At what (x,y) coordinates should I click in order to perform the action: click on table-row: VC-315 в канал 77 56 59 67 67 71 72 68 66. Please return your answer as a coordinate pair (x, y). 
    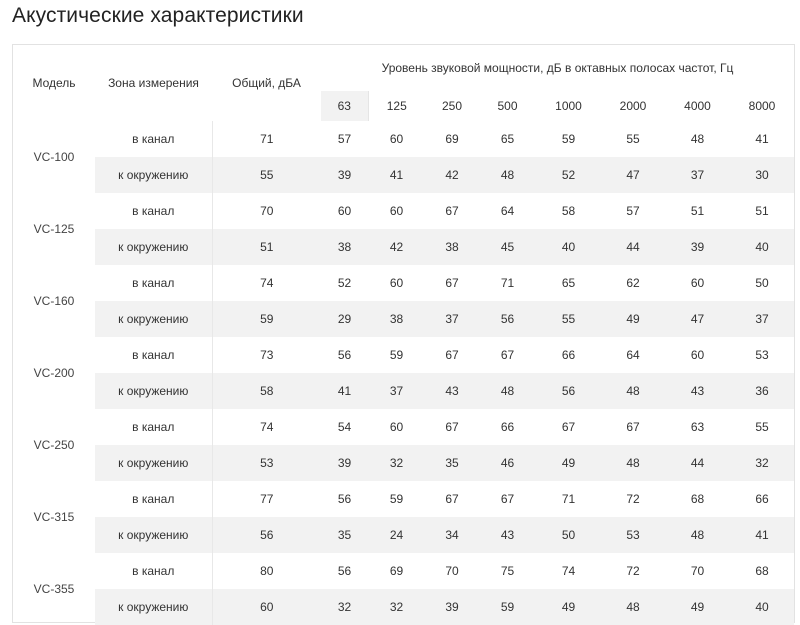
    Looking at the image, I should click on (403, 502).